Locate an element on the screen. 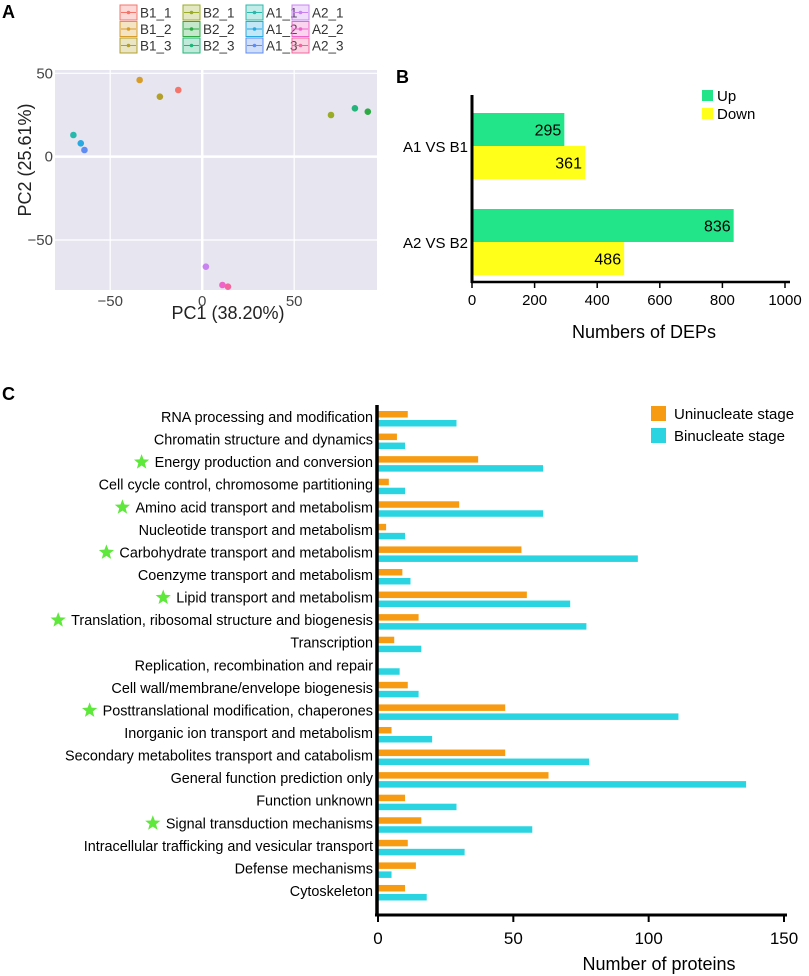 Image resolution: width=809 pixels, height=976 pixels. cog-category-label: Cell wall/membrane/envelope biogenesis is located at coordinates (242, 689).